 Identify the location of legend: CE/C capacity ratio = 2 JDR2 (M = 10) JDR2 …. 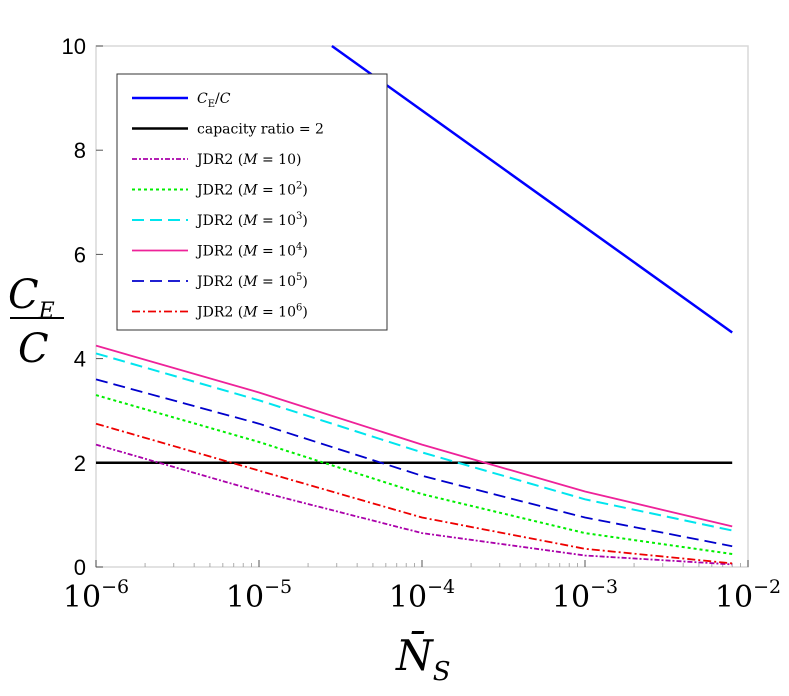
(252, 202).